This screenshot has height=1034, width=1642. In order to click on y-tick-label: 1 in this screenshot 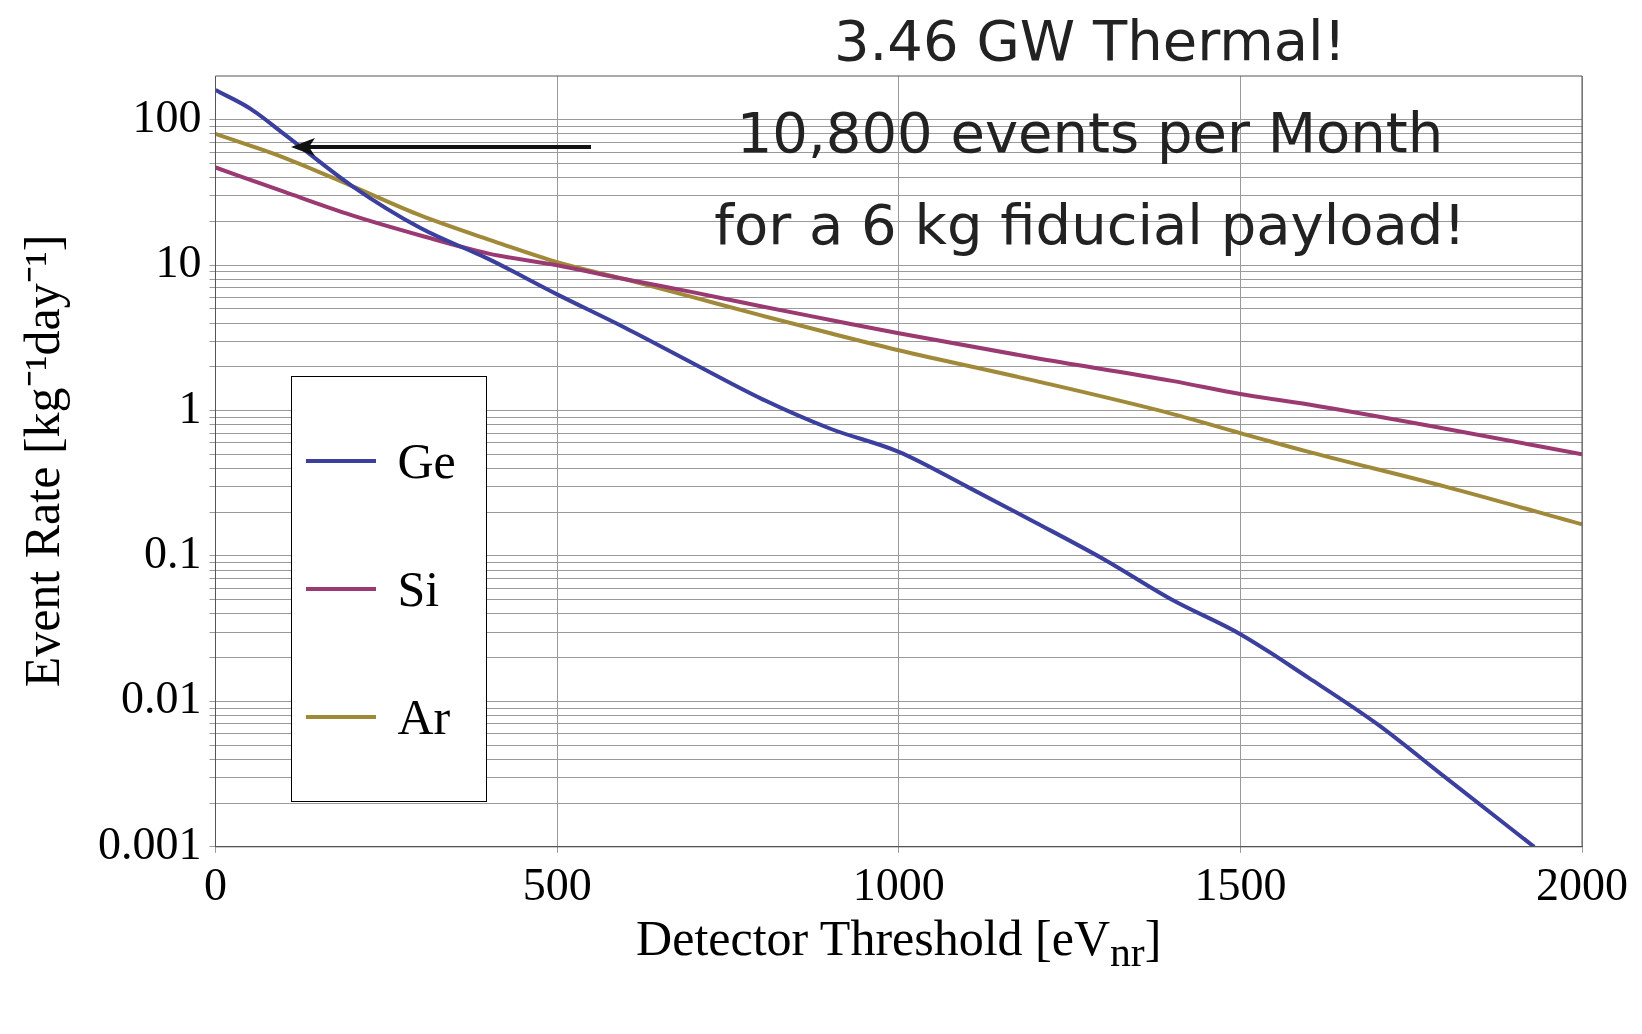, I will do `click(190, 407)`.